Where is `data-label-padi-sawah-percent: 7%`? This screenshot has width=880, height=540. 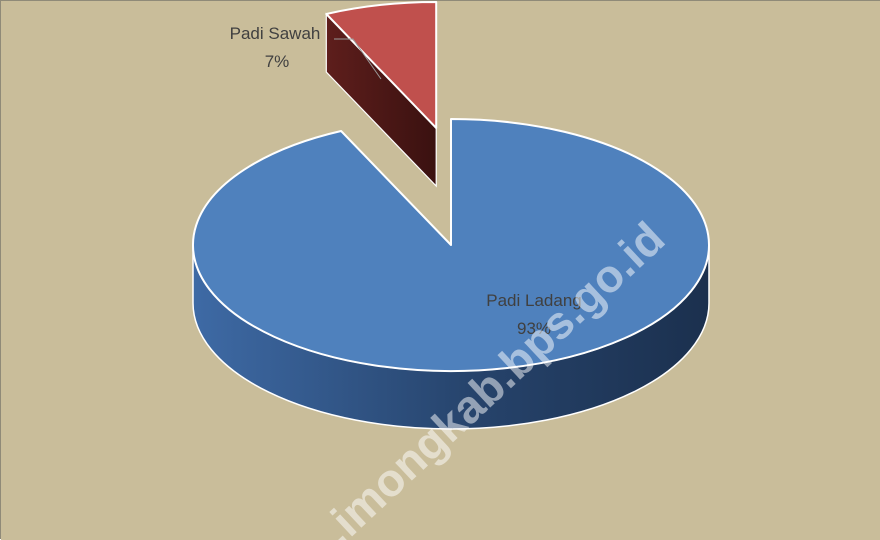 data-label-padi-sawah-percent: 7% is located at coordinates (277, 61).